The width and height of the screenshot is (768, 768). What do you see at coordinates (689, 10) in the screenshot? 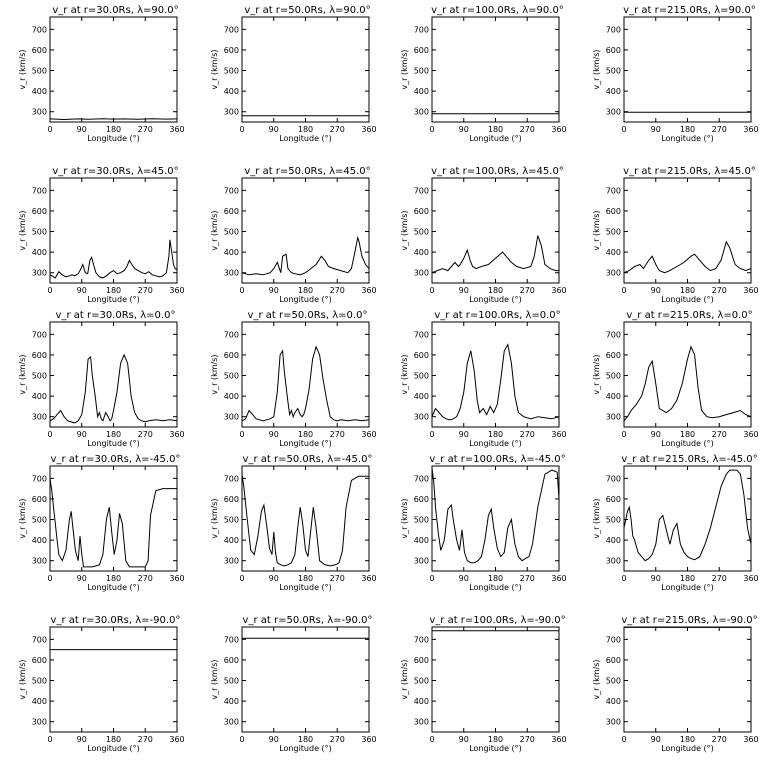
I see `panel-title: v_r at r=215.0Rs, λ=90.0°` at bounding box center [689, 10].